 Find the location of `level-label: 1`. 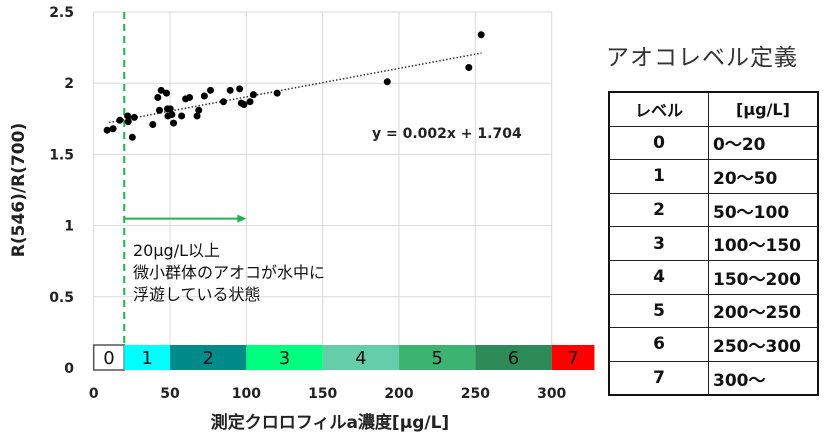

level-label: 1 is located at coordinates (146, 358).